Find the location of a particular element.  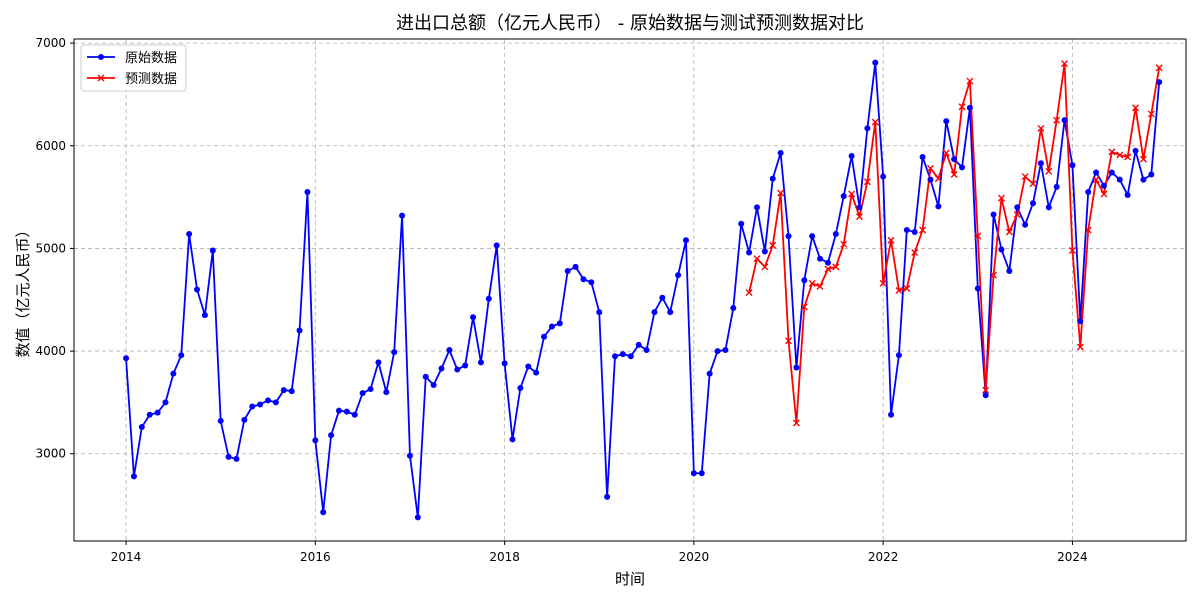

legend-label-0: 原始数据 is located at coordinates (151, 58).